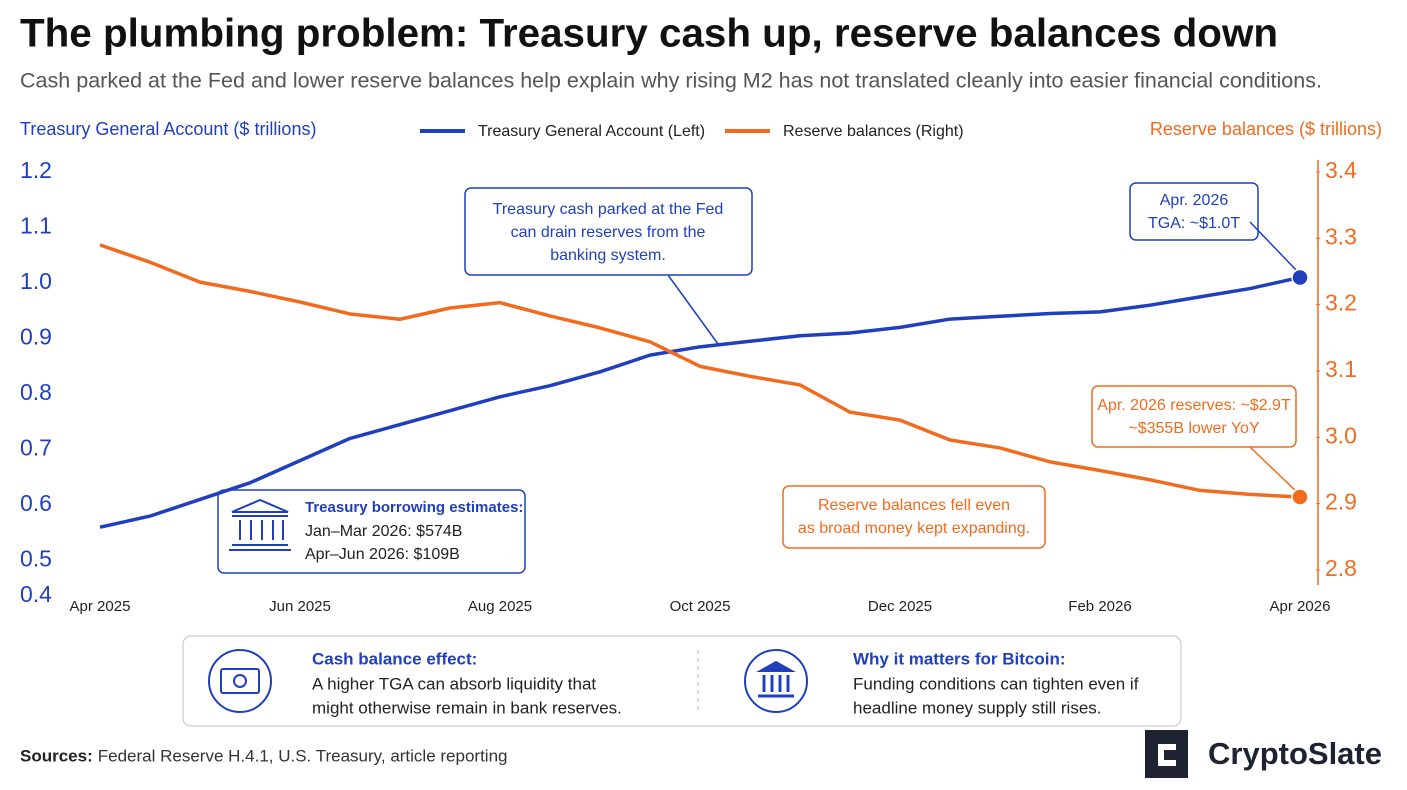 Image resolution: width=1407 pixels, height=790 pixels. Describe the element at coordinates (454, 683) in the screenshot. I see `panel-text: A higher TGA can absorb liquidity that` at that location.